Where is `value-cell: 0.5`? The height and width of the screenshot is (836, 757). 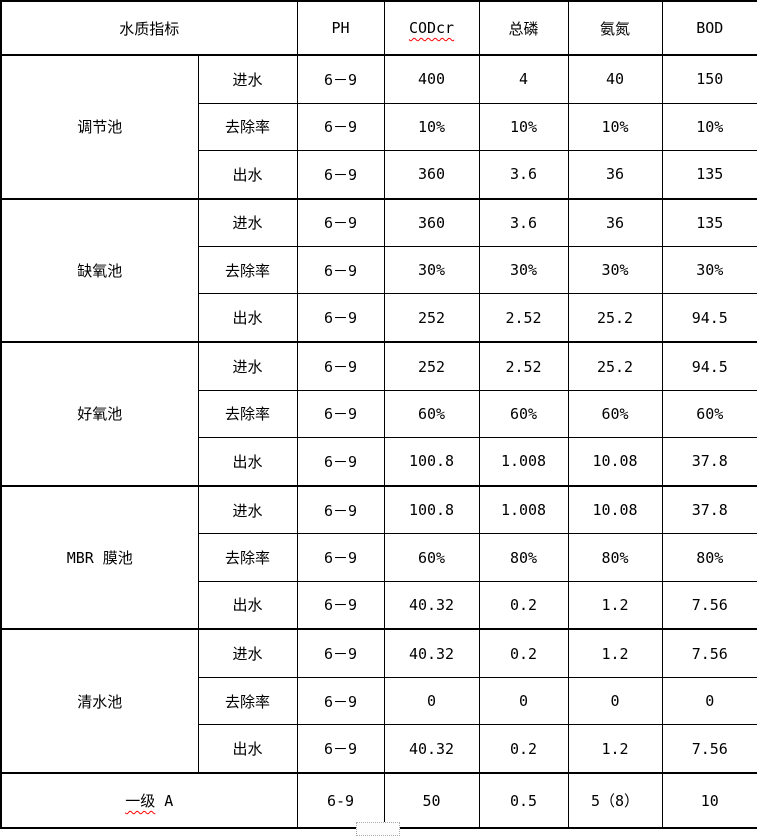
value-cell: 0.5 is located at coordinates (523, 800).